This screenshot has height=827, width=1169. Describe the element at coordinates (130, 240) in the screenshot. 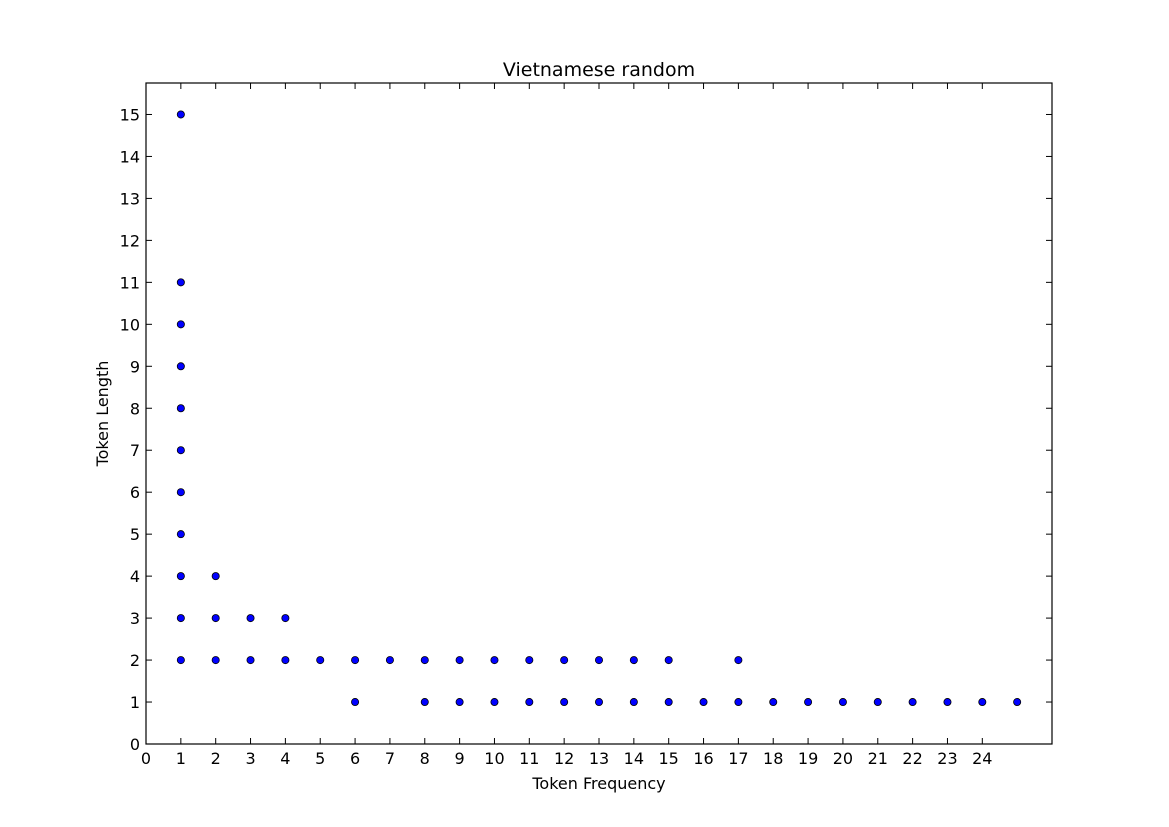

I see `y-tick-label: 12` at that location.